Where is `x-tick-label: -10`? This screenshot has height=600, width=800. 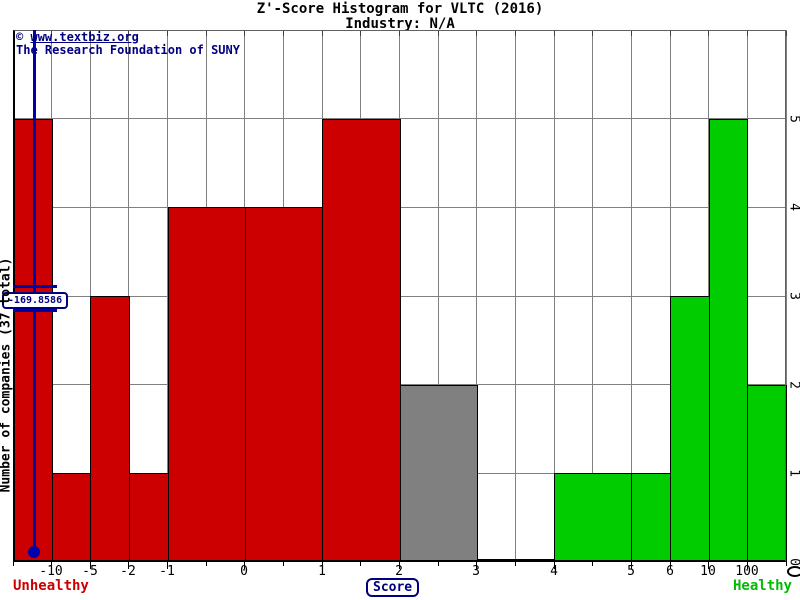 x-tick-label: -10 is located at coordinates (51, 571).